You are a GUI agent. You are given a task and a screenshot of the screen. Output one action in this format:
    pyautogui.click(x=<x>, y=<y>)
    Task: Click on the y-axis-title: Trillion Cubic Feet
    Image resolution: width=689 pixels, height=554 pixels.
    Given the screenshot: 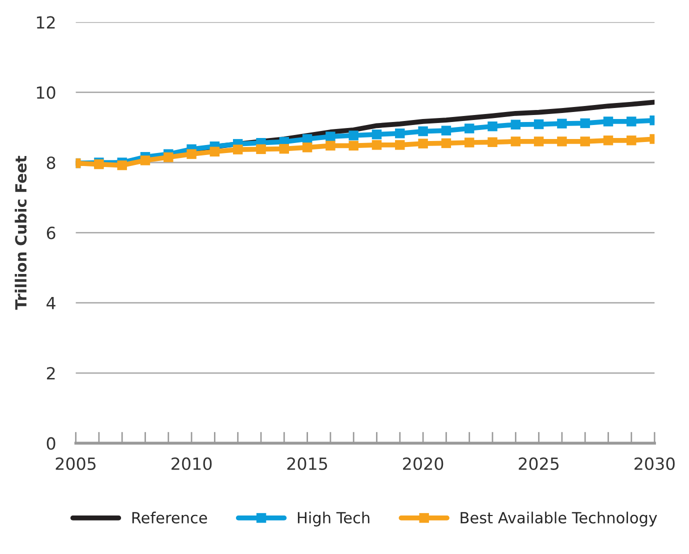 What is the action you would take?
    pyautogui.click(x=20, y=233)
    